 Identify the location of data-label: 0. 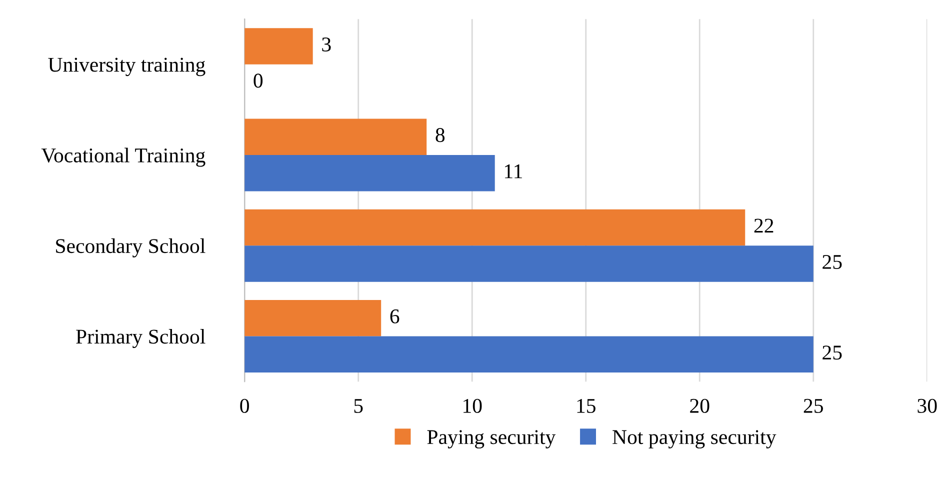
(258, 81).